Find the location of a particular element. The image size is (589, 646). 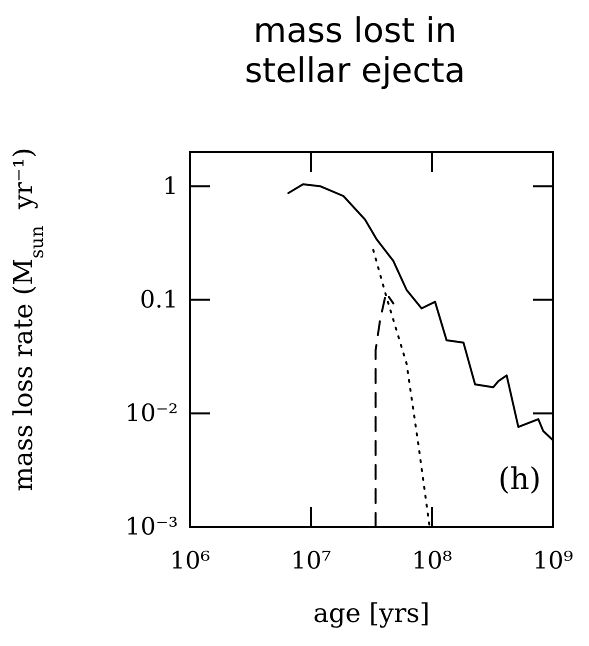

y-tick-label: 1 is located at coordinates (170, 186).